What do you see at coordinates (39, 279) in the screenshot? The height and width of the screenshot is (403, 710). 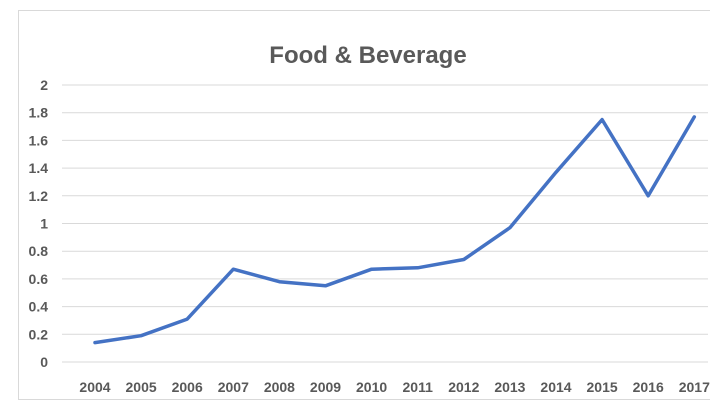 I see `y-tick-label: 0.6` at bounding box center [39, 279].